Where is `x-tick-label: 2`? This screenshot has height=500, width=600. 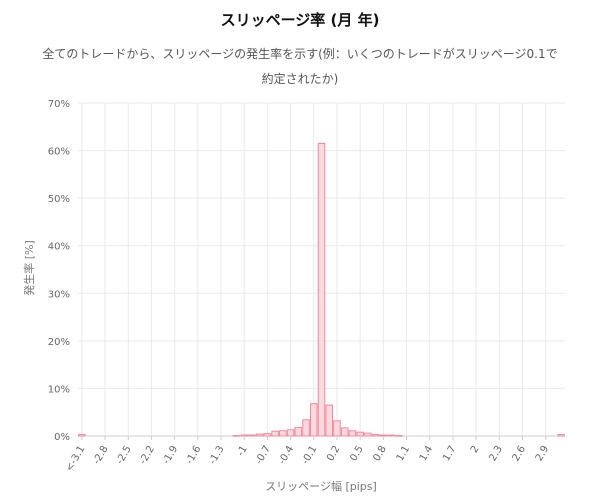
x-tick-label: 2 is located at coordinates (475, 449).